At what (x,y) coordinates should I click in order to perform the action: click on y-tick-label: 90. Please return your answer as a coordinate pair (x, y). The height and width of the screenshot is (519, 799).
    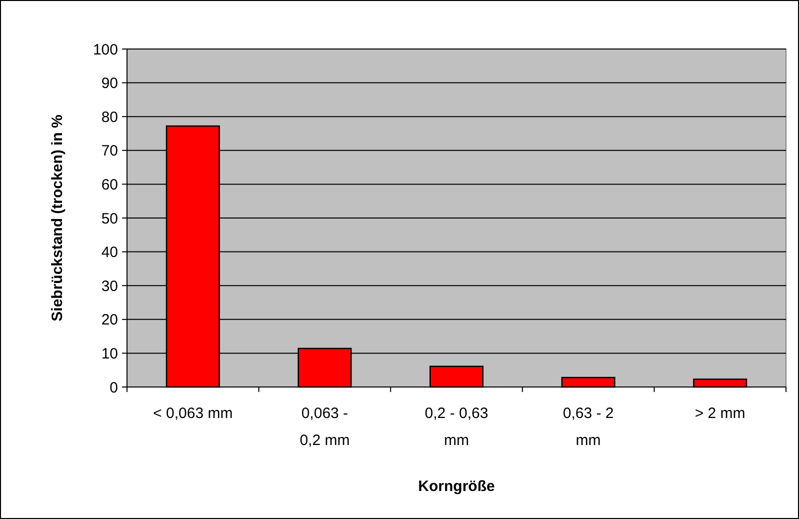
    Looking at the image, I should click on (109, 83).